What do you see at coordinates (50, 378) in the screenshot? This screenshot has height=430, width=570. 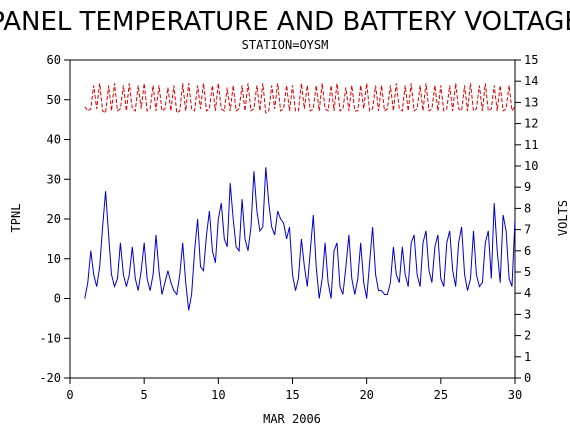 I see `y-left-tick-label: -20` at bounding box center [50, 378].